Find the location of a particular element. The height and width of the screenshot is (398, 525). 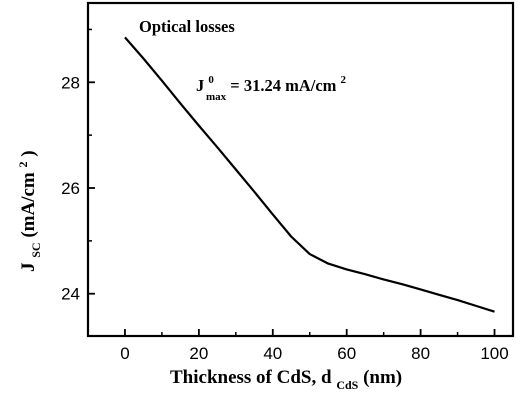

chart-annotation-title: Optical losses is located at coordinates (187, 26).